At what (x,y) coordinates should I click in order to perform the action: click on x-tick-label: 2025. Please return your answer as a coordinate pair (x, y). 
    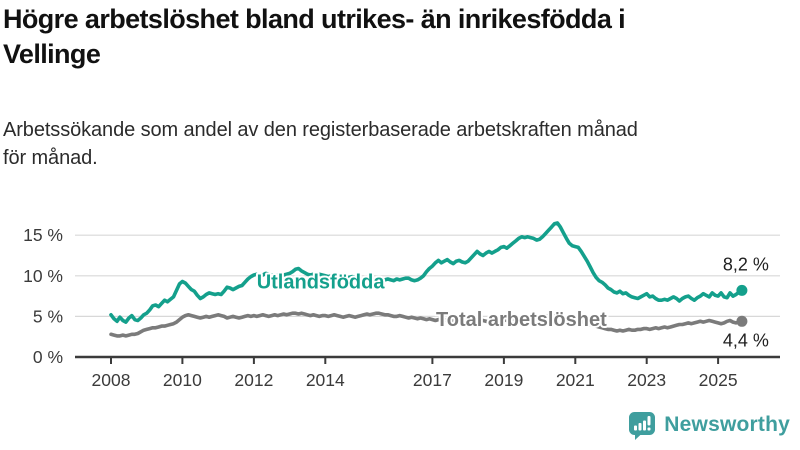
    Looking at the image, I should click on (718, 380).